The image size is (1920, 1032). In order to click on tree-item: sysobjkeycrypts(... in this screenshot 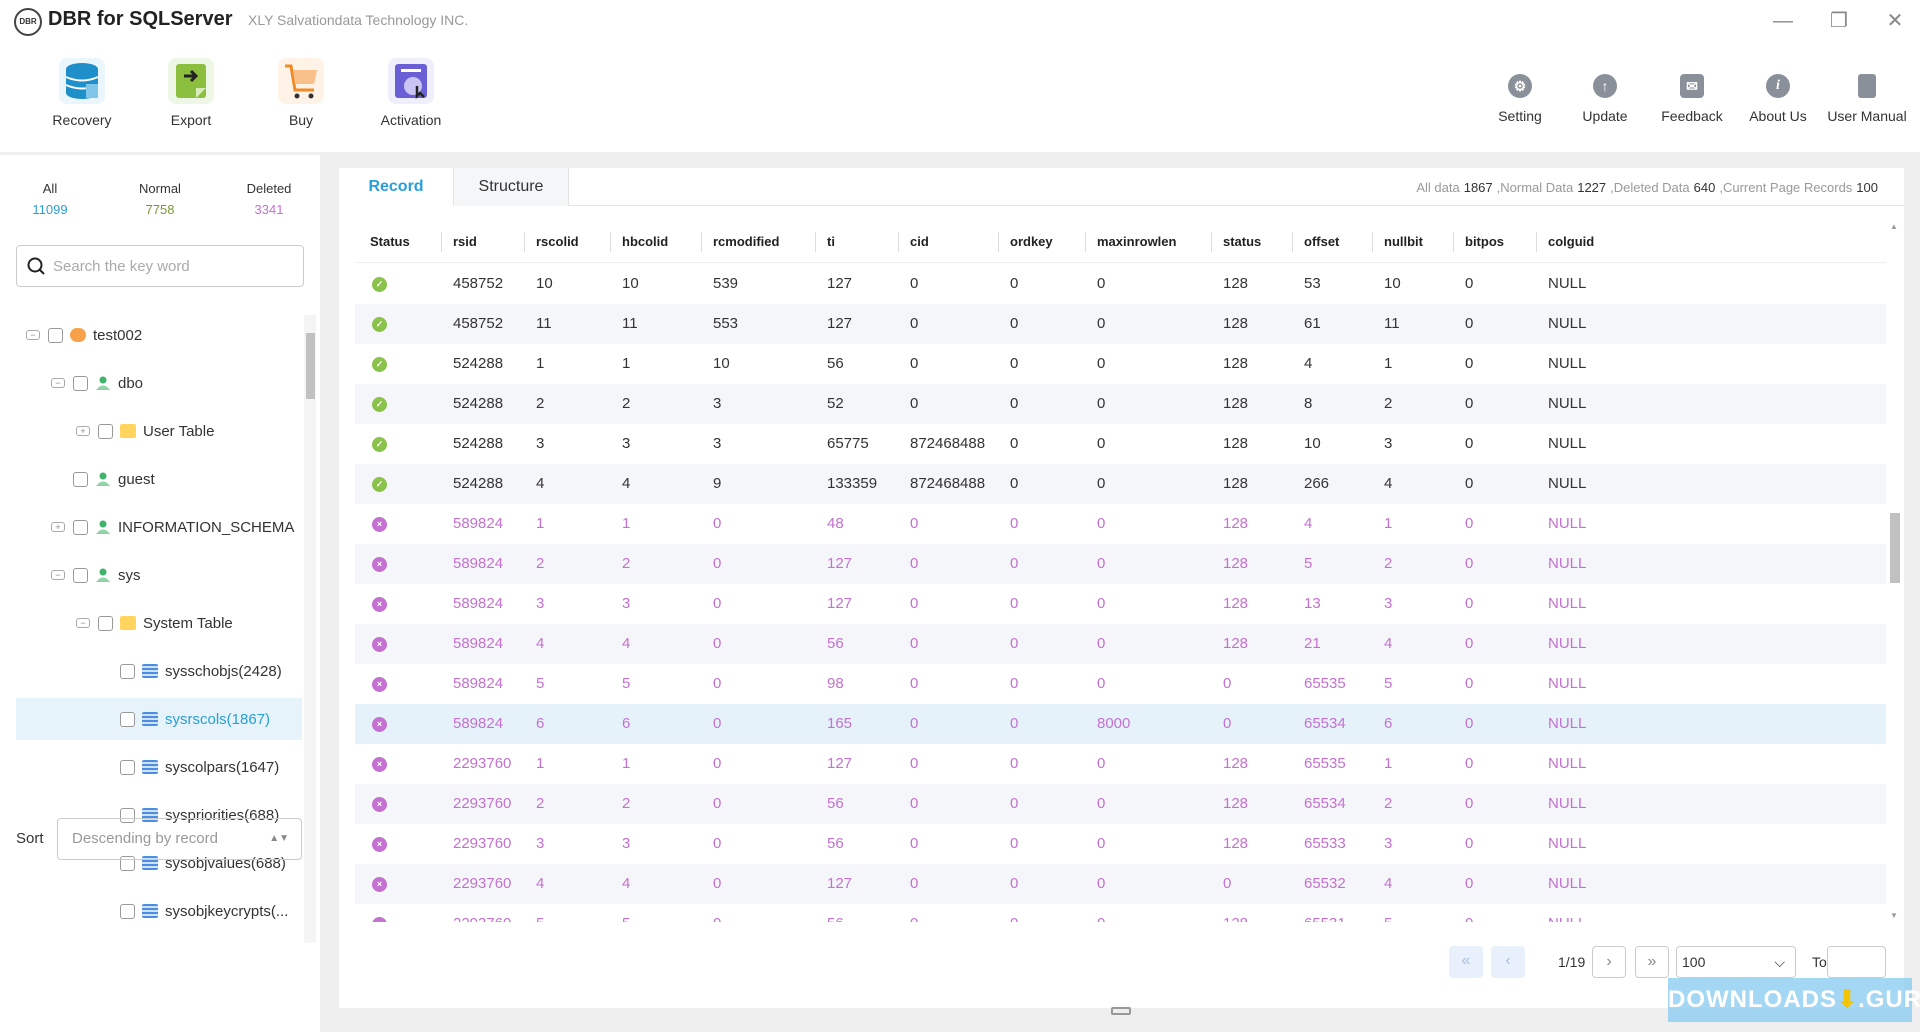, I will do `click(159, 911)`.